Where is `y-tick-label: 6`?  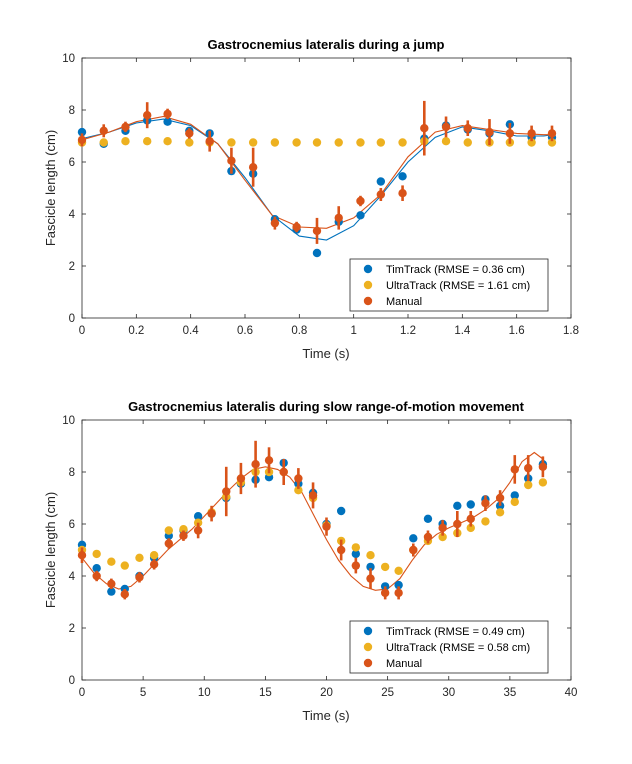
y-tick-label: 6 is located at coordinates (72, 525).